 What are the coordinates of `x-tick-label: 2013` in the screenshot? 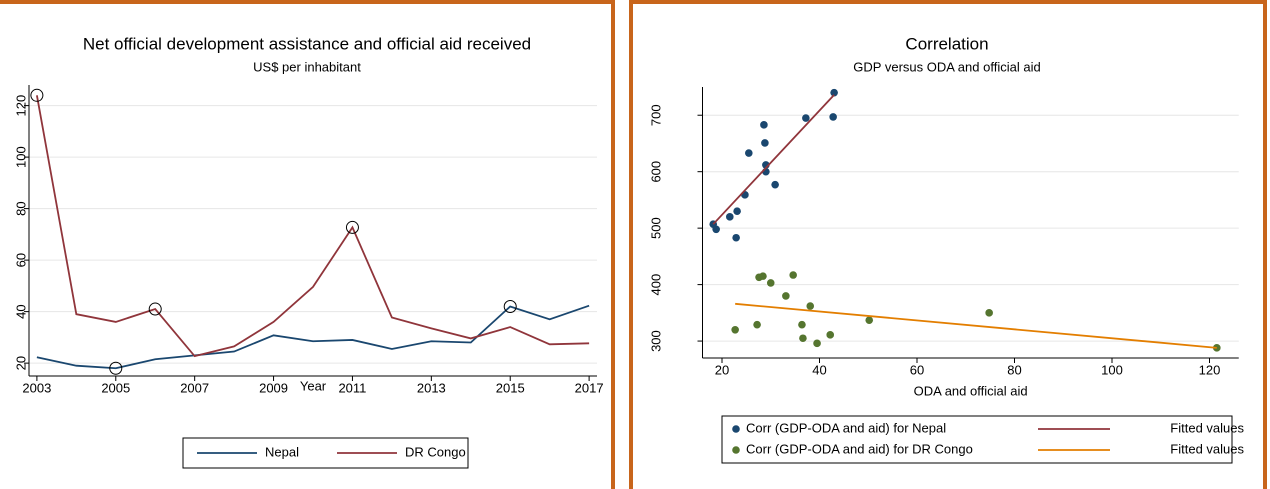 It's located at (431, 387).